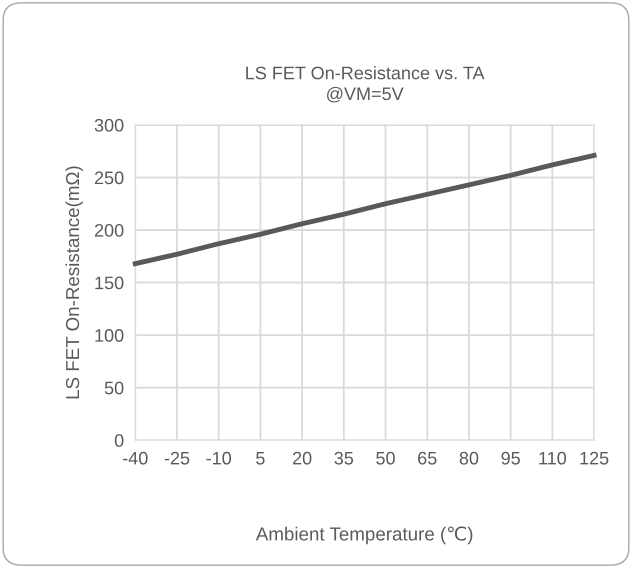  What do you see at coordinates (109, 125) in the screenshot?
I see `y-tick-label: 300` at bounding box center [109, 125].